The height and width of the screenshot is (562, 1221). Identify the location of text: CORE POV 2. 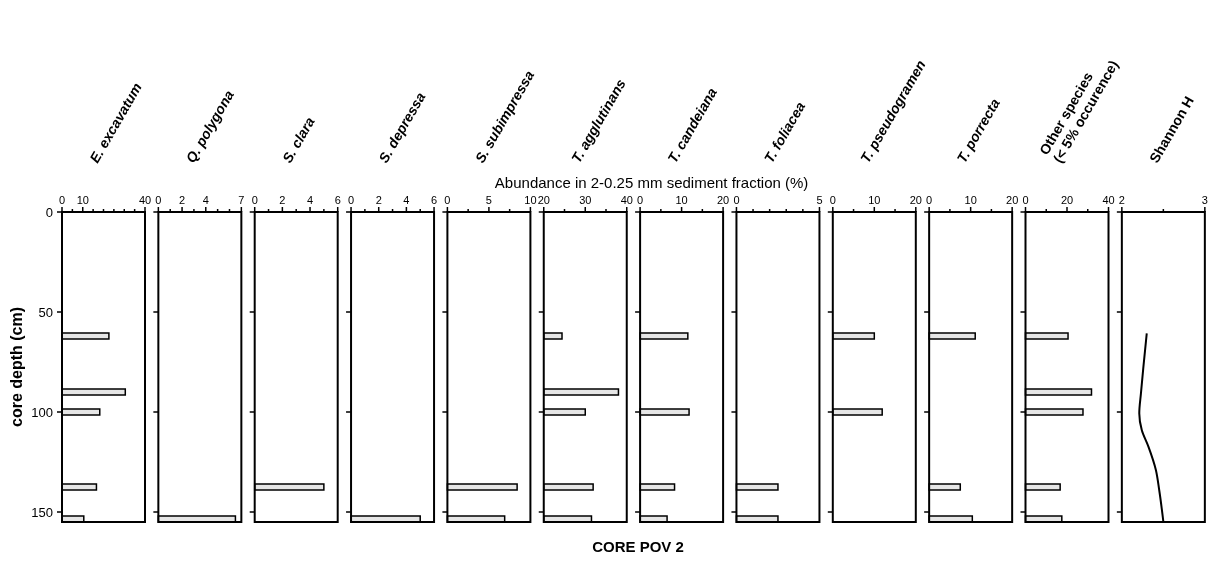
(638, 546).